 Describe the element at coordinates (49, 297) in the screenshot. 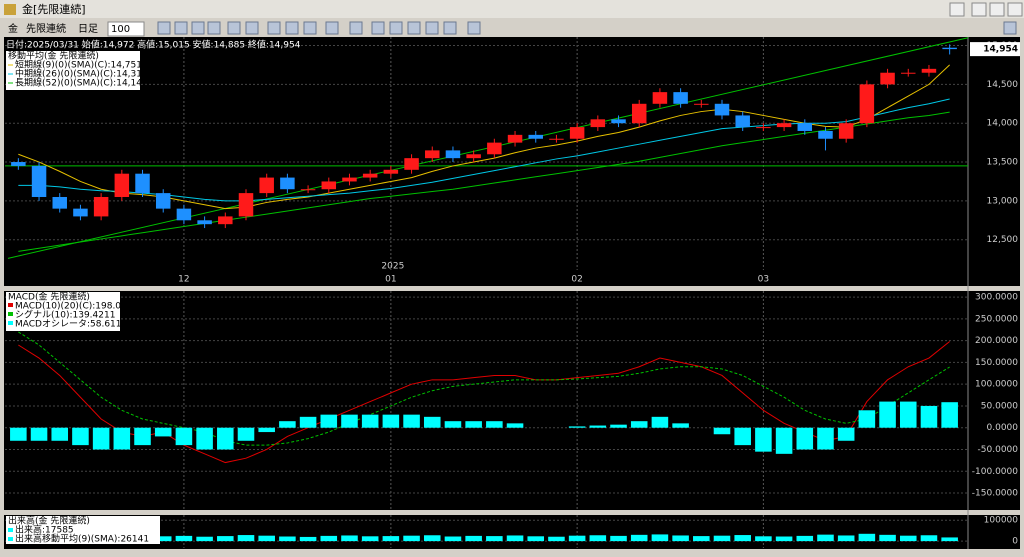

I see `macd-legend-title: MACD(金 先限連続)` at that location.